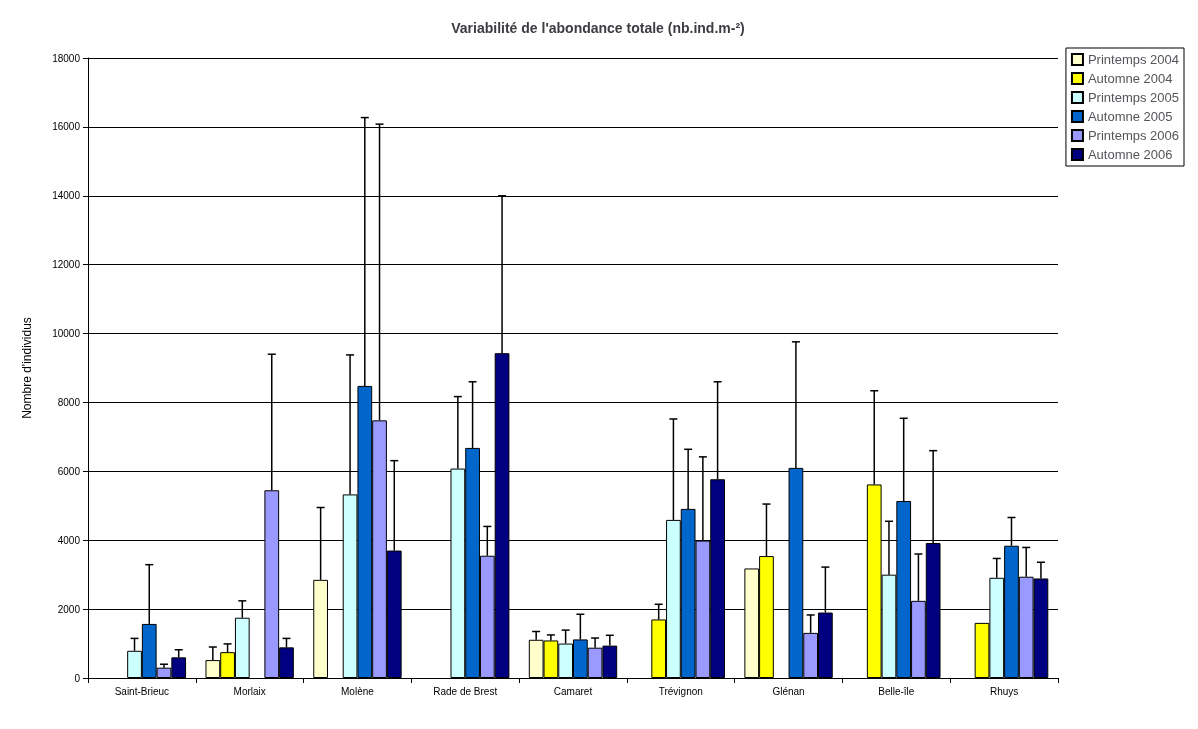 The height and width of the screenshot is (729, 1198). Describe the element at coordinates (1133, 59) in the screenshot. I see `legend-label: Printemps 2004` at that location.